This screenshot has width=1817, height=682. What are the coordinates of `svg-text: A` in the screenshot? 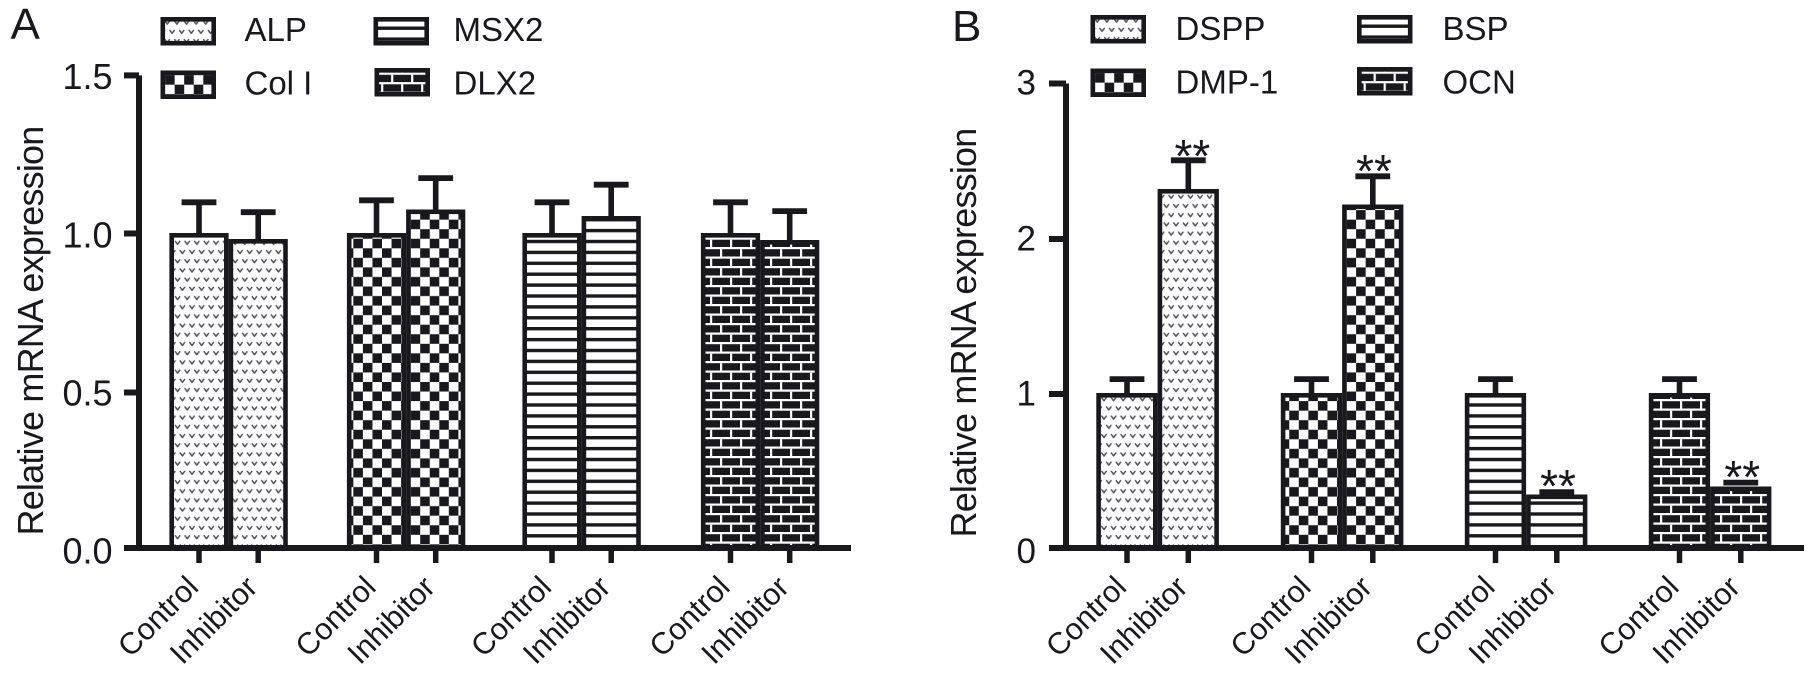 It's located at (26, 24).